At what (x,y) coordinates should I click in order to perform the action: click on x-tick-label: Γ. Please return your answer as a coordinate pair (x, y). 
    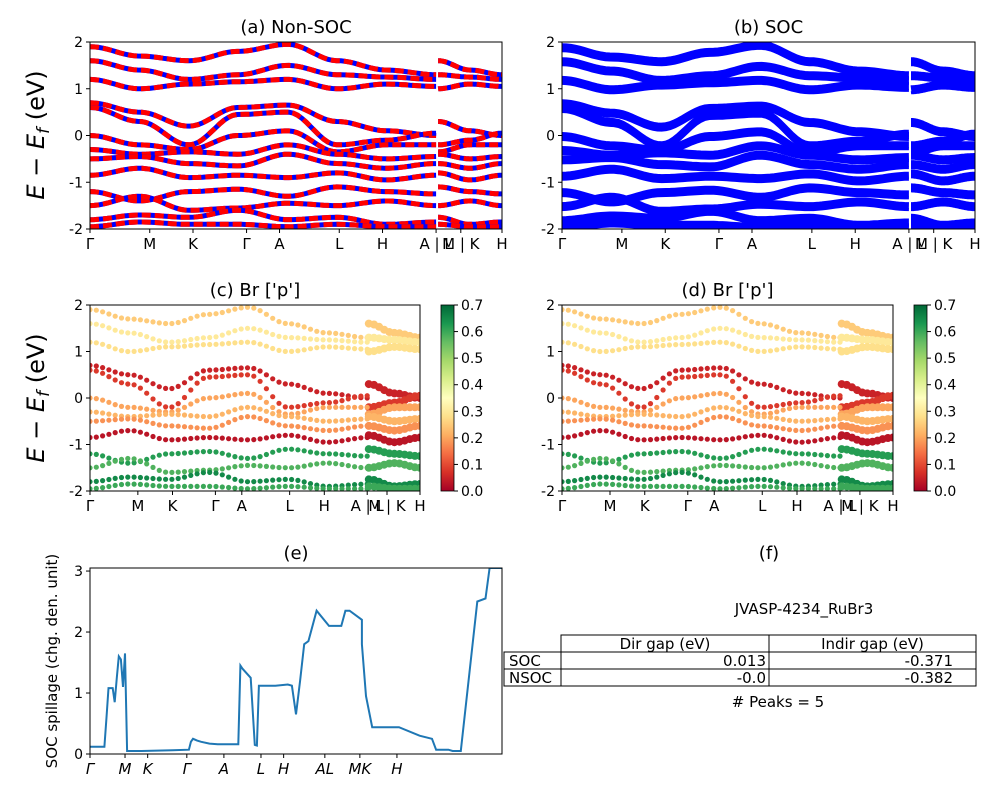
    Looking at the image, I should click on (719, 244).